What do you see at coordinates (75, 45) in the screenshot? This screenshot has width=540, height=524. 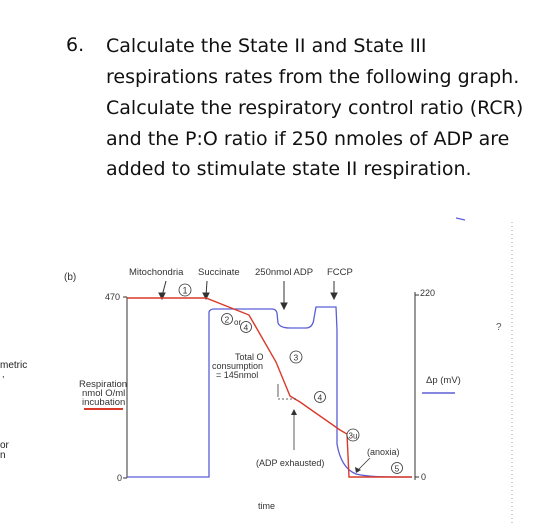 I see `question-number: 6.` at bounding box center [75, 45].